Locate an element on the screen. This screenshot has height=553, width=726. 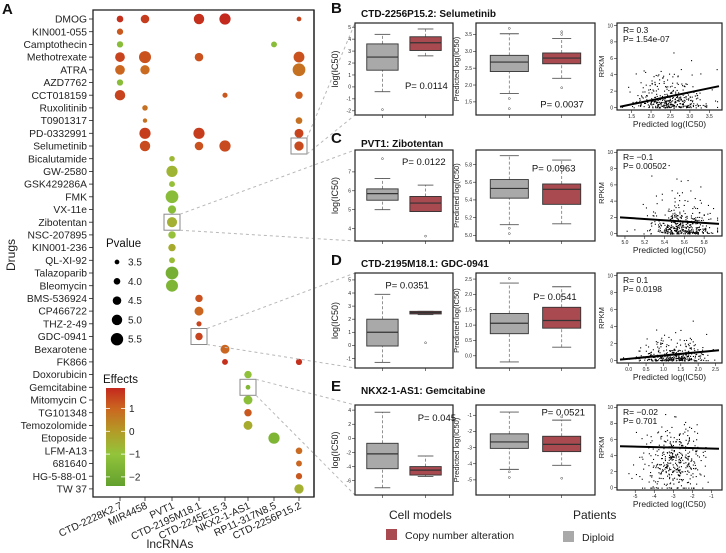
p-value-label: P= 0.0963 is located at coordinates (554, 169).